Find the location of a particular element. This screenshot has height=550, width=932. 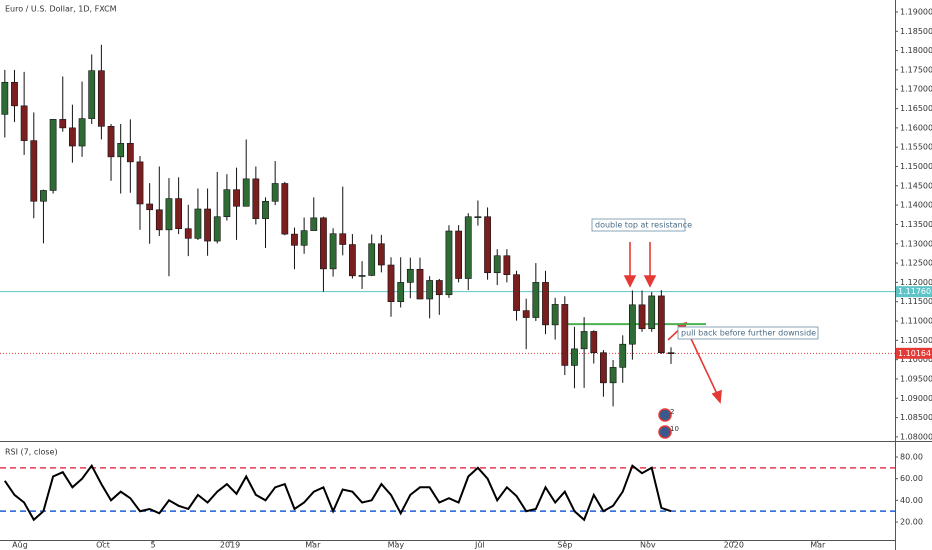

resistance-label: 1.11760 is located at coordinates (914, 291).